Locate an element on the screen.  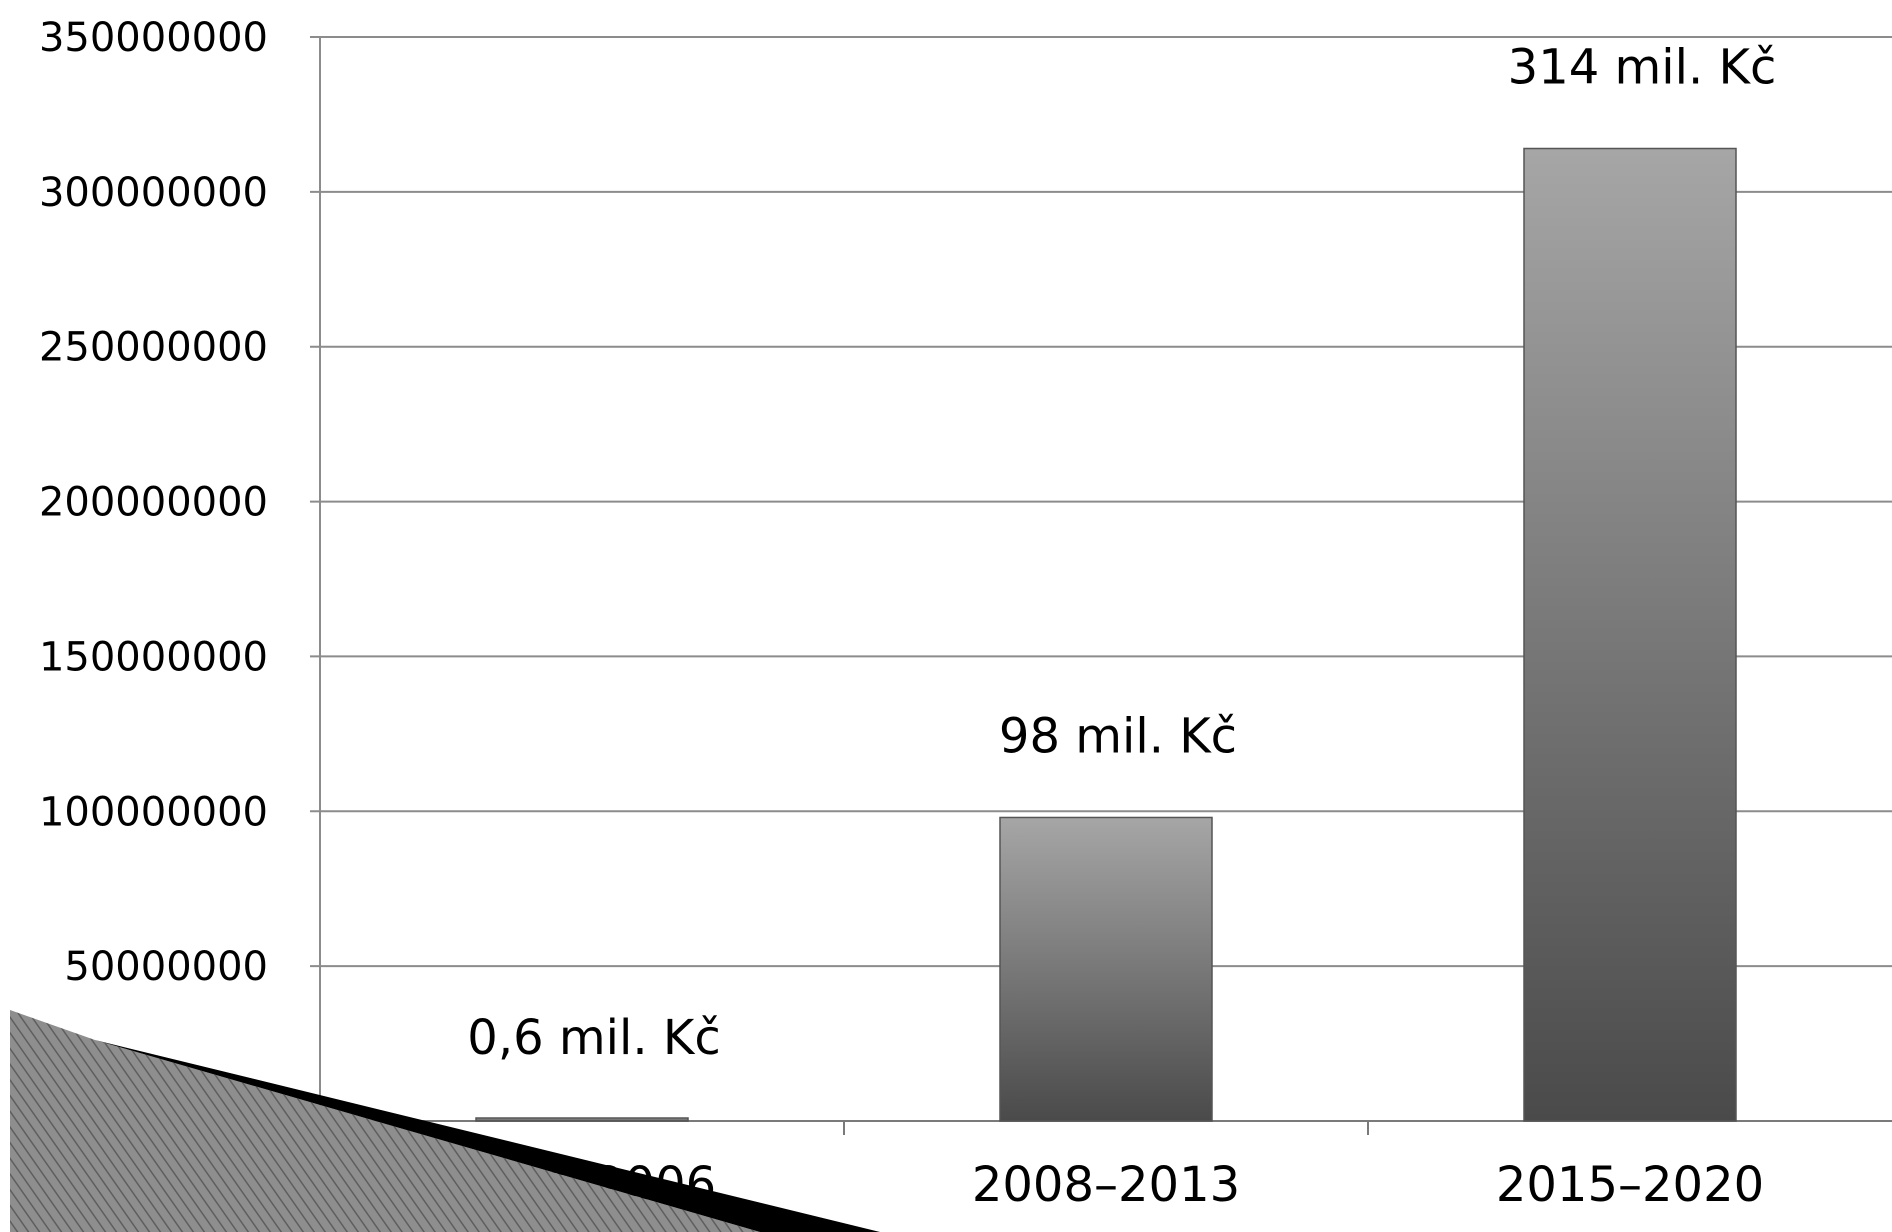
y-tick-label: 350000000 is located at coordinates (153, 38).